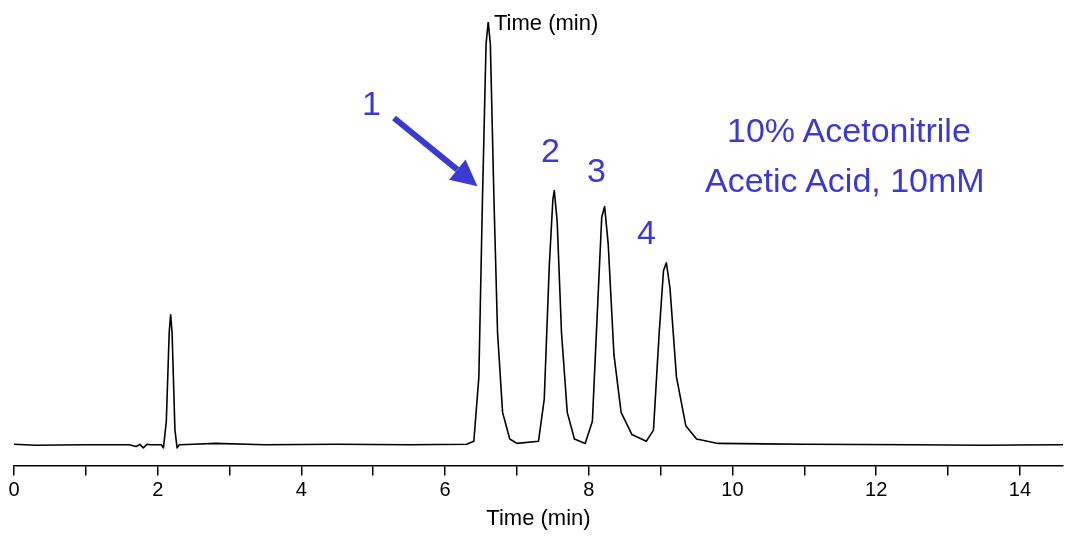  Describe the element at coordinates (546, 22) in the screenshot. I see `annotation: Time (min)` at that location.